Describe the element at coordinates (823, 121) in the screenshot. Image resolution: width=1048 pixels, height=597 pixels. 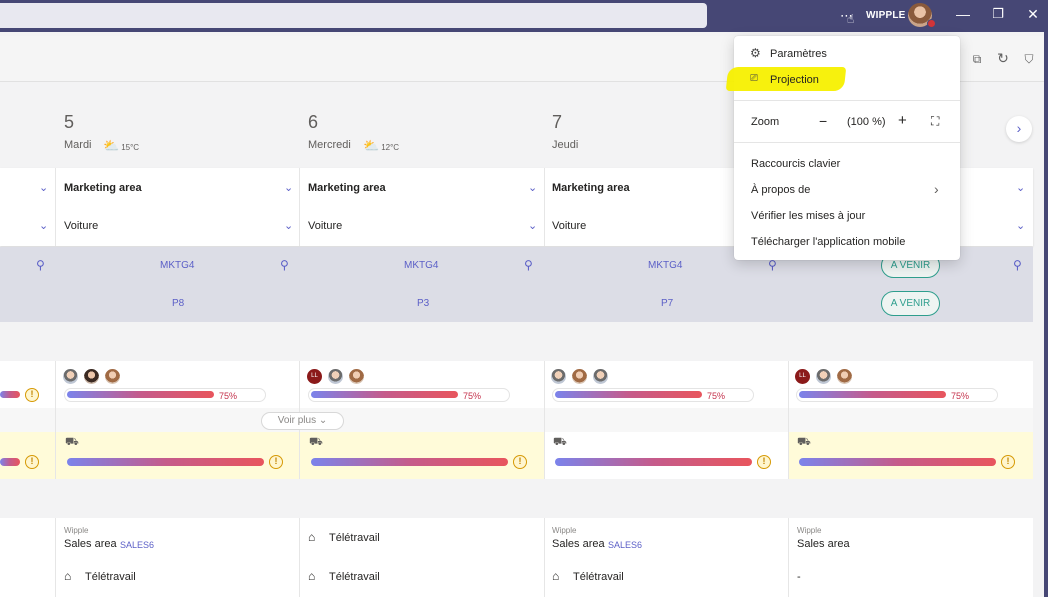
I see `zoom-out-icon: −` at that location.